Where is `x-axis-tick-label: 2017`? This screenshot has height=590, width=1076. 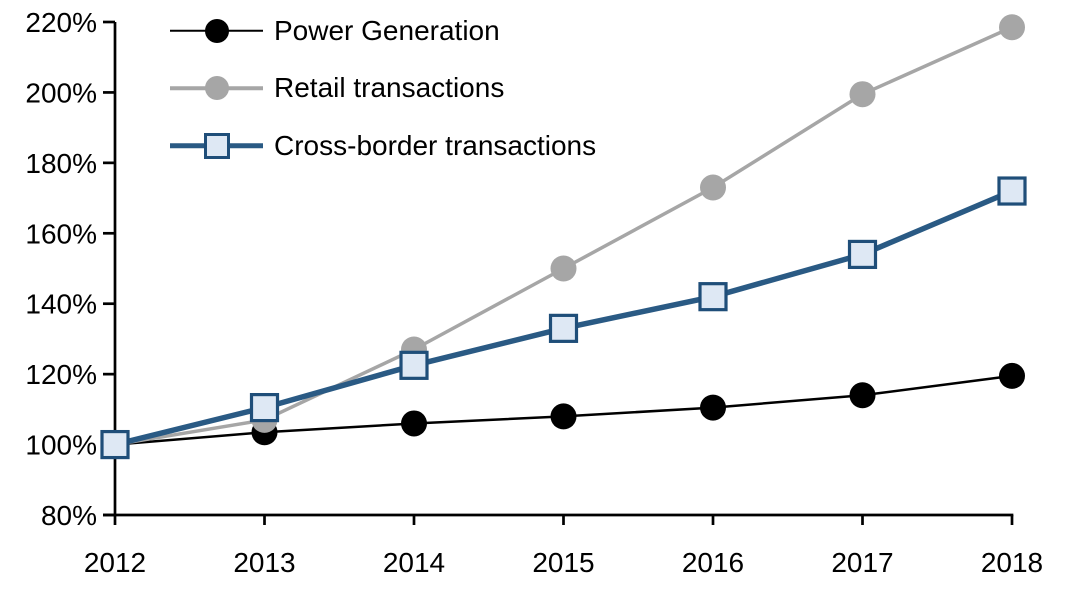 x-axis-tick-label: 2017 is located at coordinates (862, 562).